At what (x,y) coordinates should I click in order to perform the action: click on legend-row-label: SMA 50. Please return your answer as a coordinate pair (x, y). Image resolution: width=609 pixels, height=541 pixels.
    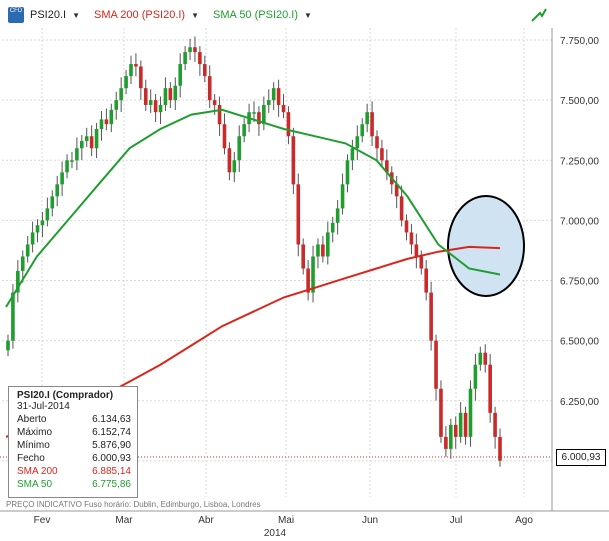
    Looking at the image, I should click on (35, 484).